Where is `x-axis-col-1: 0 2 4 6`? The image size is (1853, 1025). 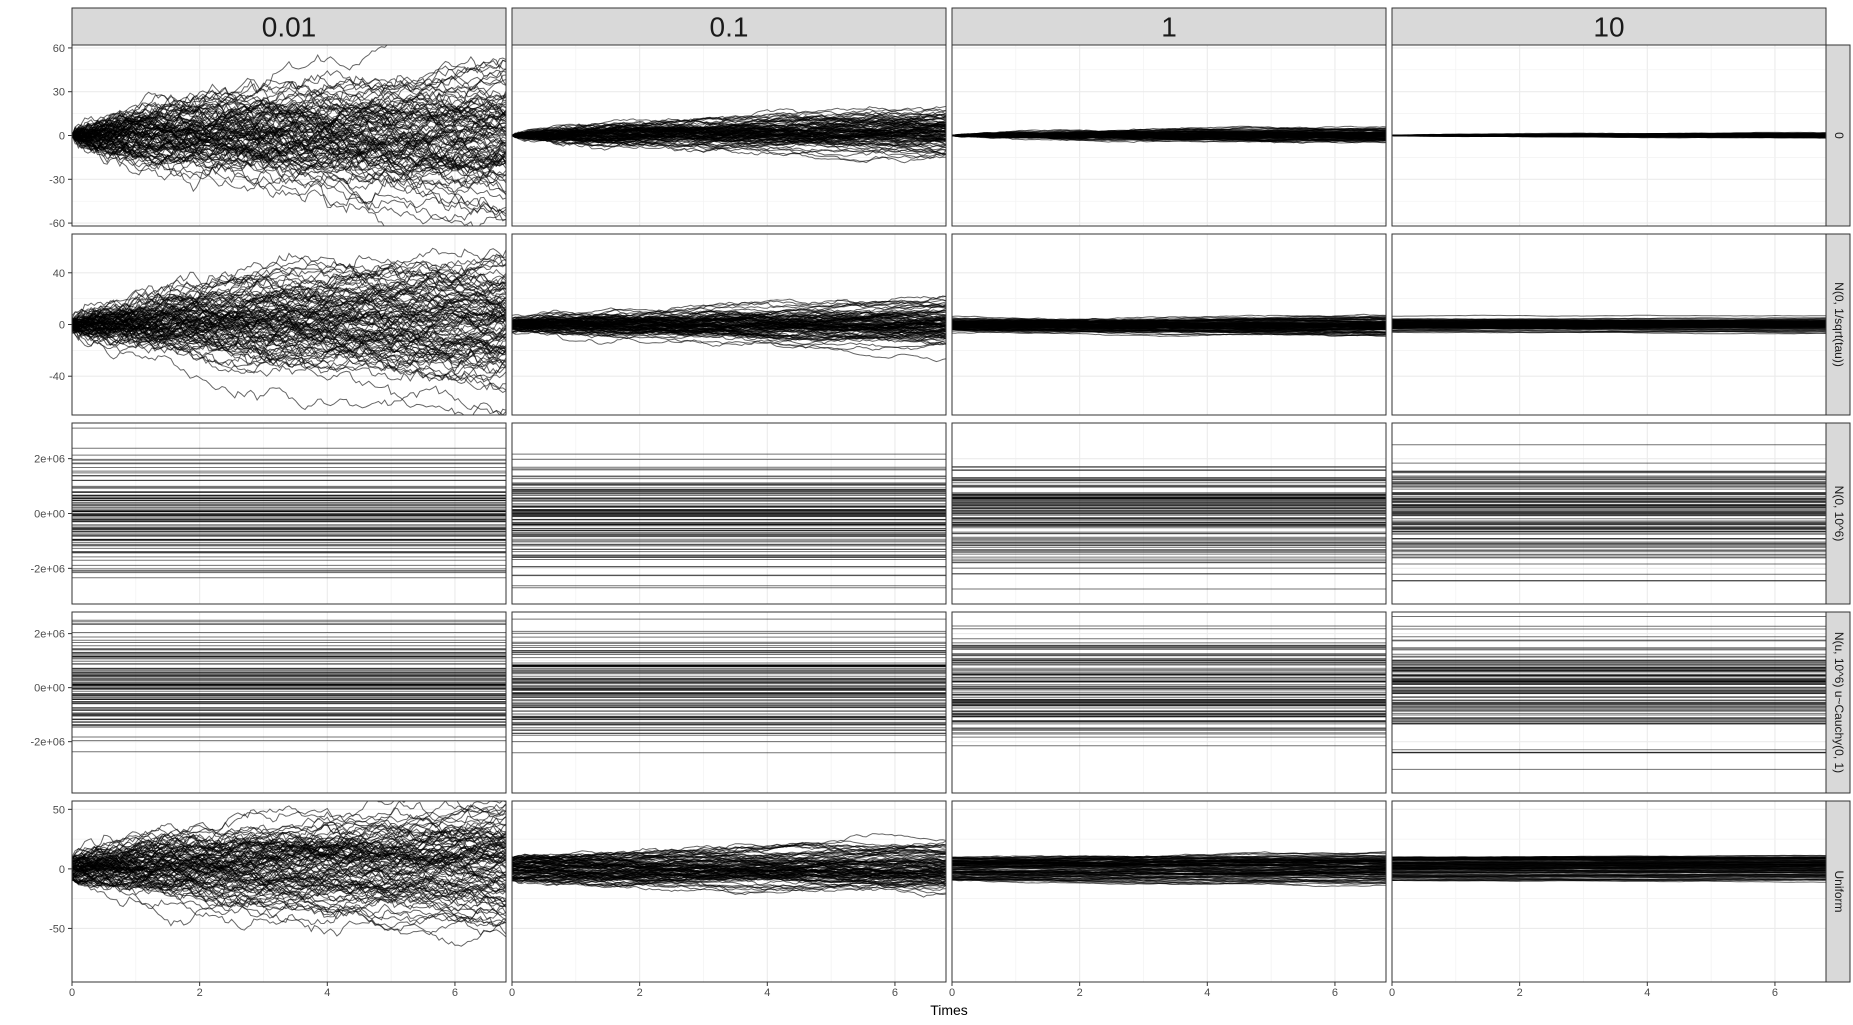
x-axis-col-1: 0 2 4 6 is located at coordinates (703, 990).